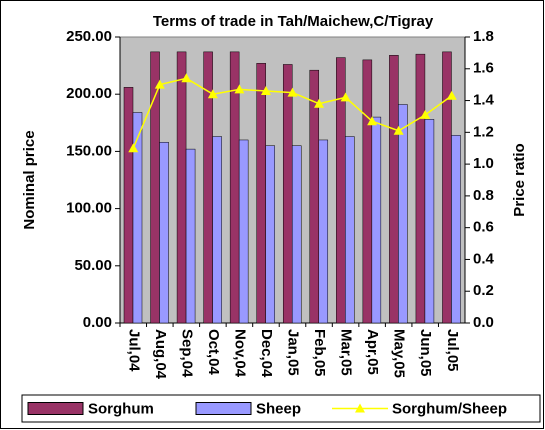 The image size is (545, 430). What do you see at coordinates (89, 93) in the screenshot?
I see `y-tick-label: 200.00` at bounding box center [89, 93].